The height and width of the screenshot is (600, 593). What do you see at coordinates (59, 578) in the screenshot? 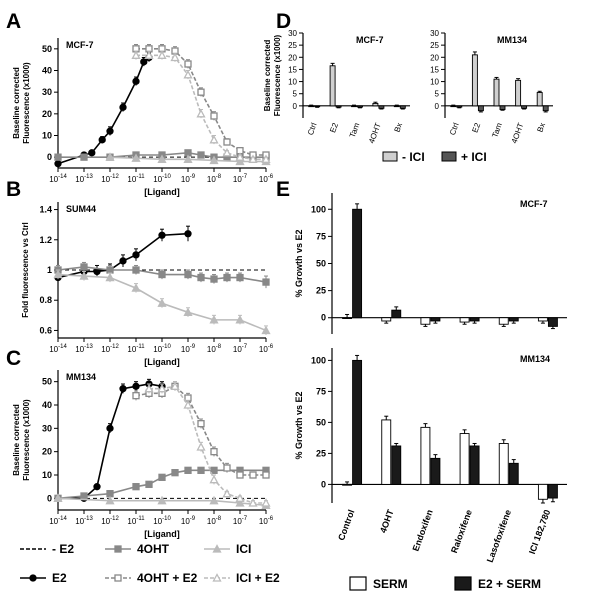
I see `legend-label: E2` at bounding box center [59, 578].